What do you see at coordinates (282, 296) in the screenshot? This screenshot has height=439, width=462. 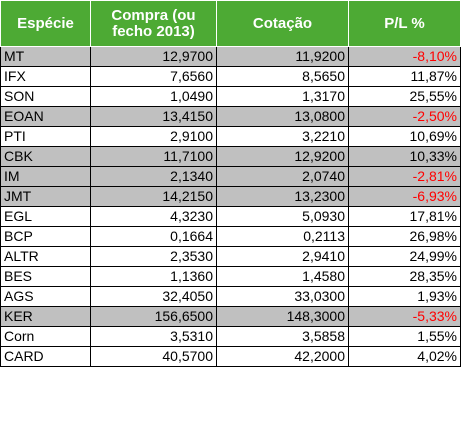 I see `cell-cotacao: 33,0300` at bounding box center [282, 296].